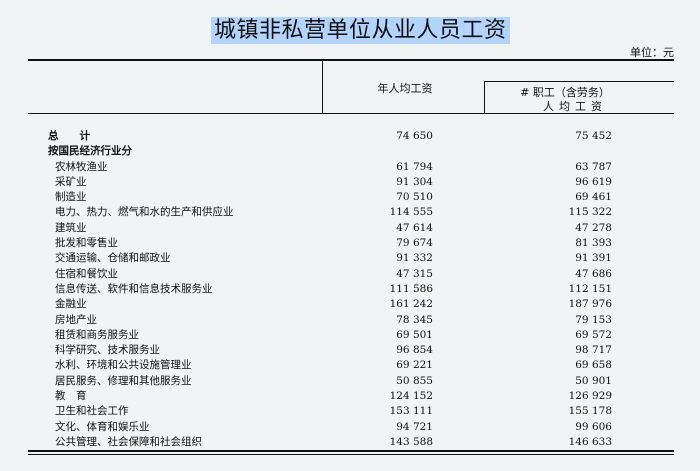 The height and width of the screenshot is (471, 700). I want to click on header-divider, so click(322, 86).